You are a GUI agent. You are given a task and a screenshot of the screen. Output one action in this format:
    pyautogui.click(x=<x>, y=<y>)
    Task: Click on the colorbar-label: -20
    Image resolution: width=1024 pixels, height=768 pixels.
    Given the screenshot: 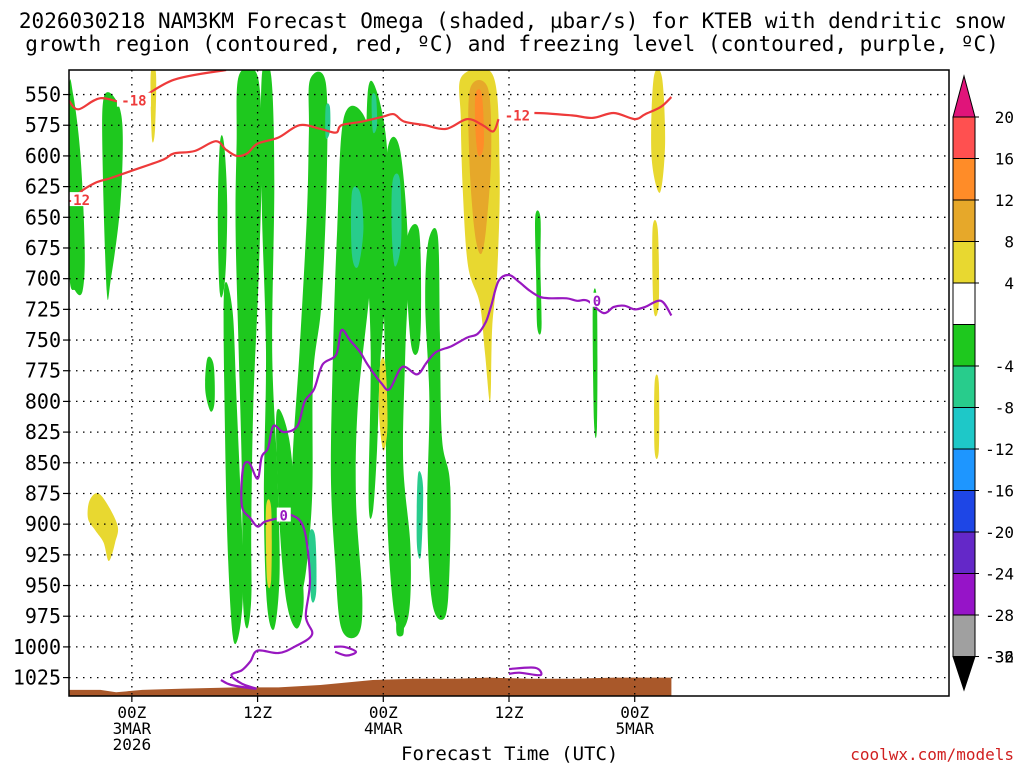 What is the action you would take?
    pyautogui.click(x=999, y=532)
    